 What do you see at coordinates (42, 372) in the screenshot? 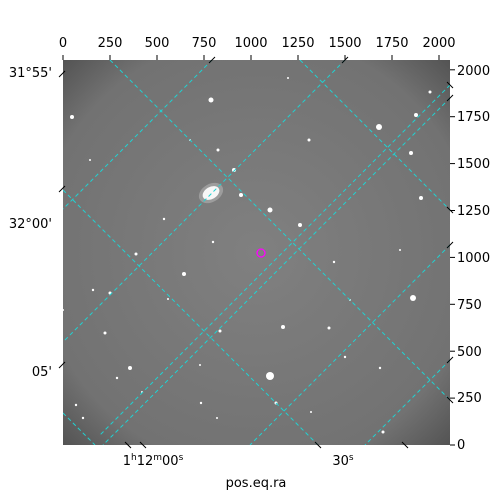
I see `dec-tick-label-2: 05'` at bounding box center [42, 372].